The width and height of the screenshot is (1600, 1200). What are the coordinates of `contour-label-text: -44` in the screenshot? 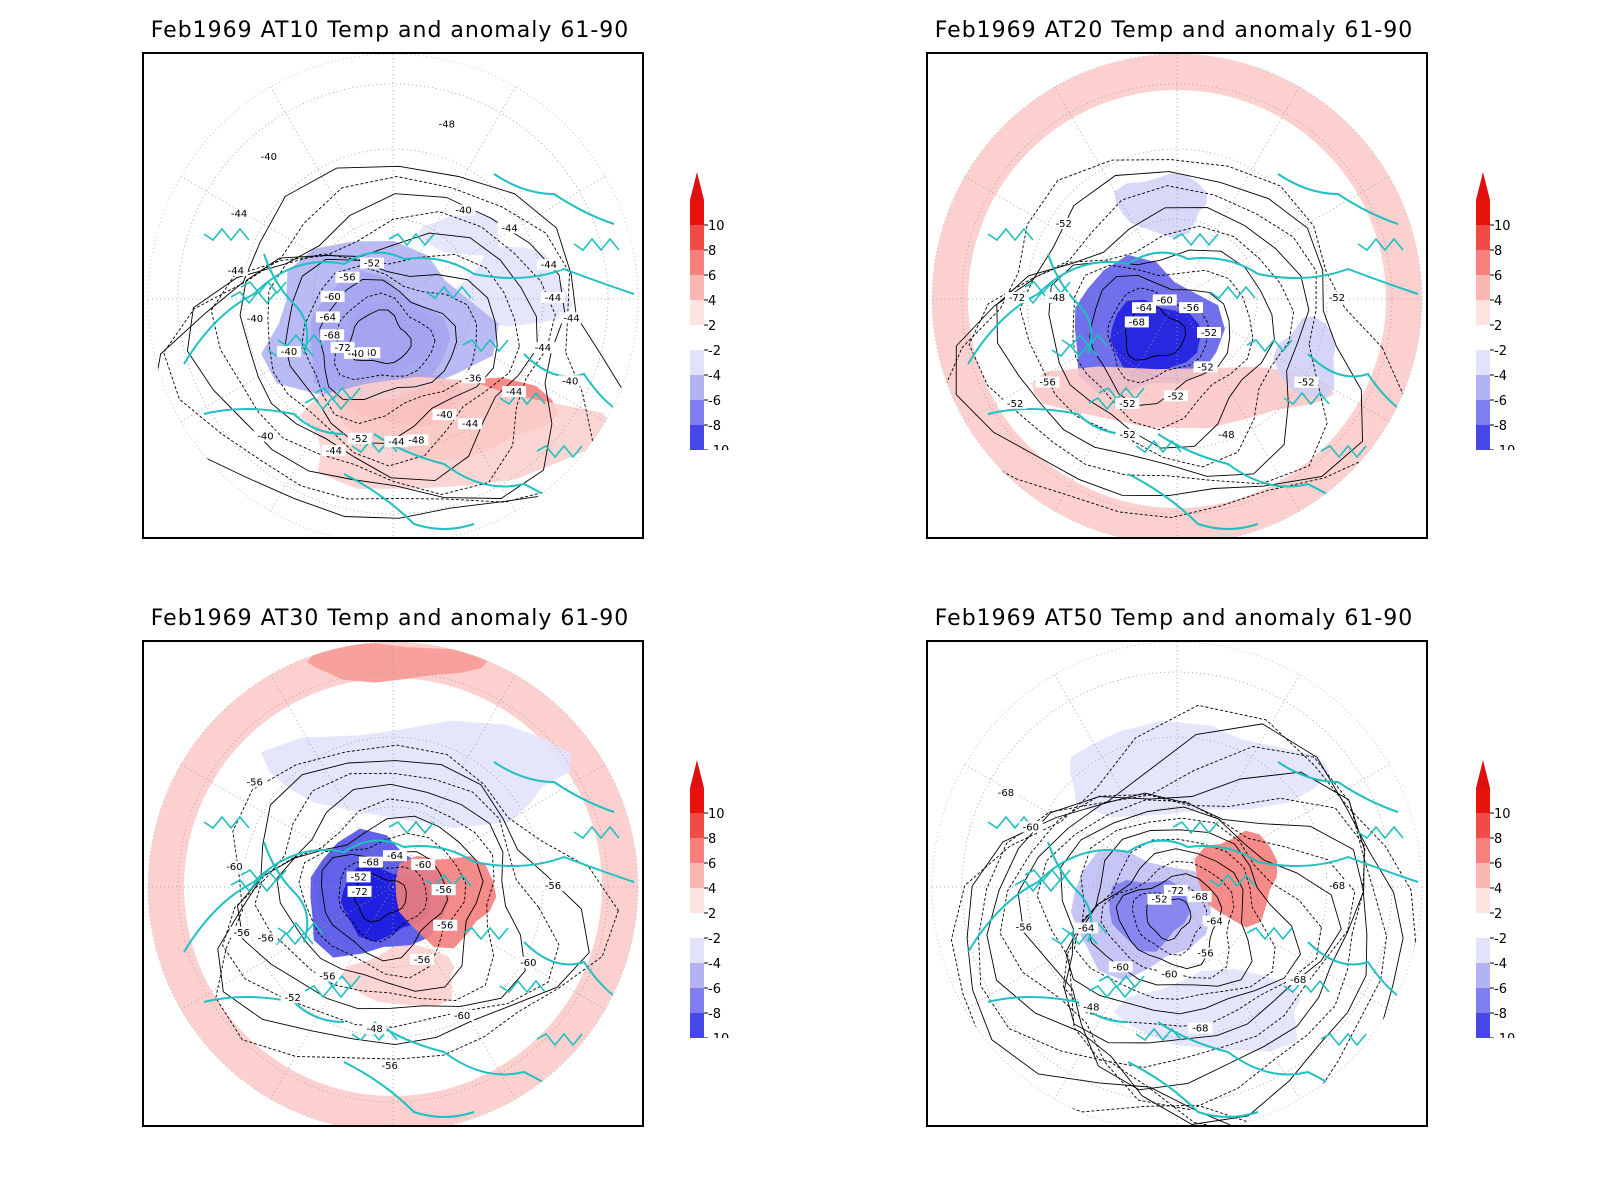 It's located at (334, 451).